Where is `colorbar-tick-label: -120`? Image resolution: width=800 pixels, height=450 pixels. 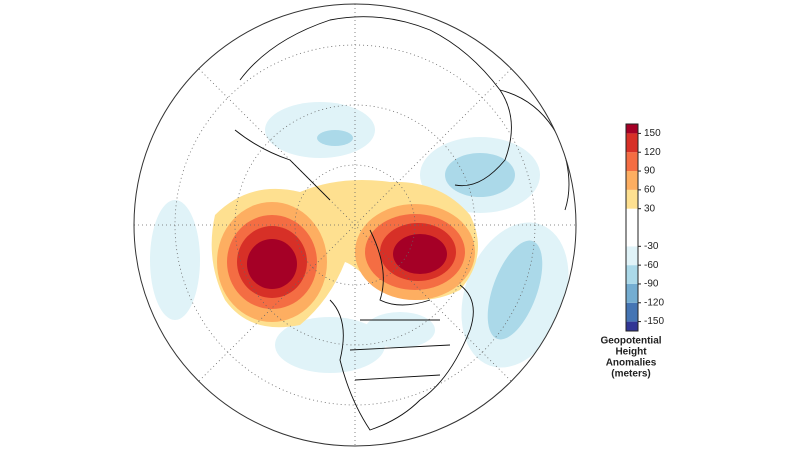
colorbar-tick-label: -120 is located at coordinates (654, 302).